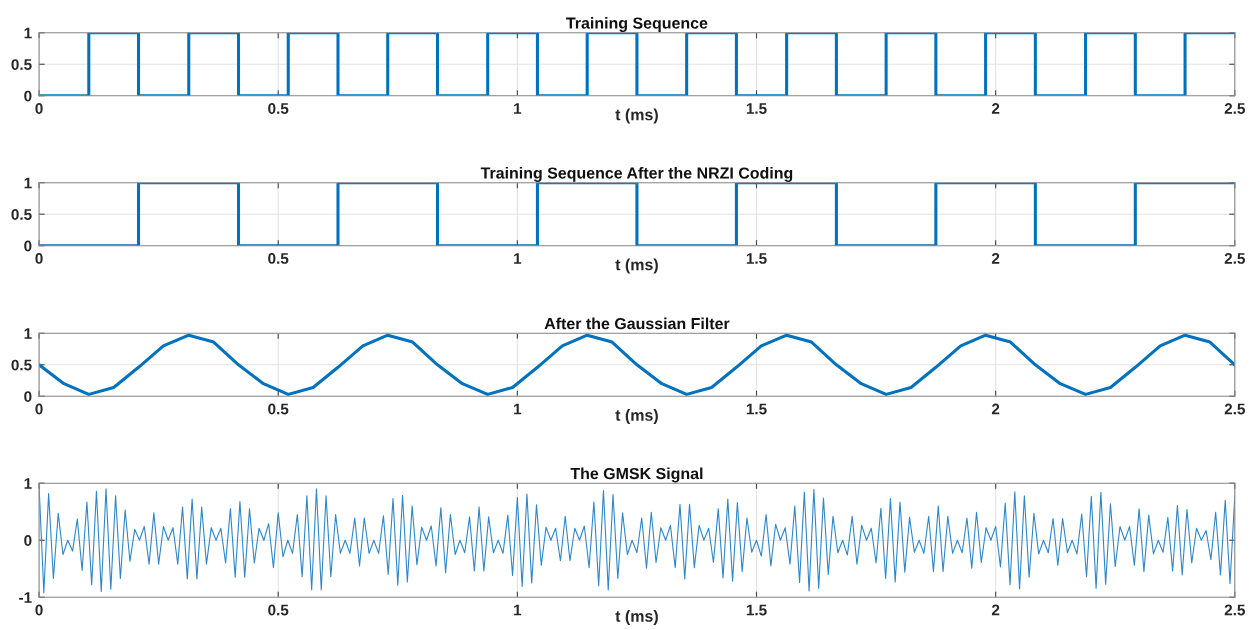  What do you see at coordinates (25, 597) in the screenshot?
I see `y-tick-label: -1` at bounding box center [25, 597].